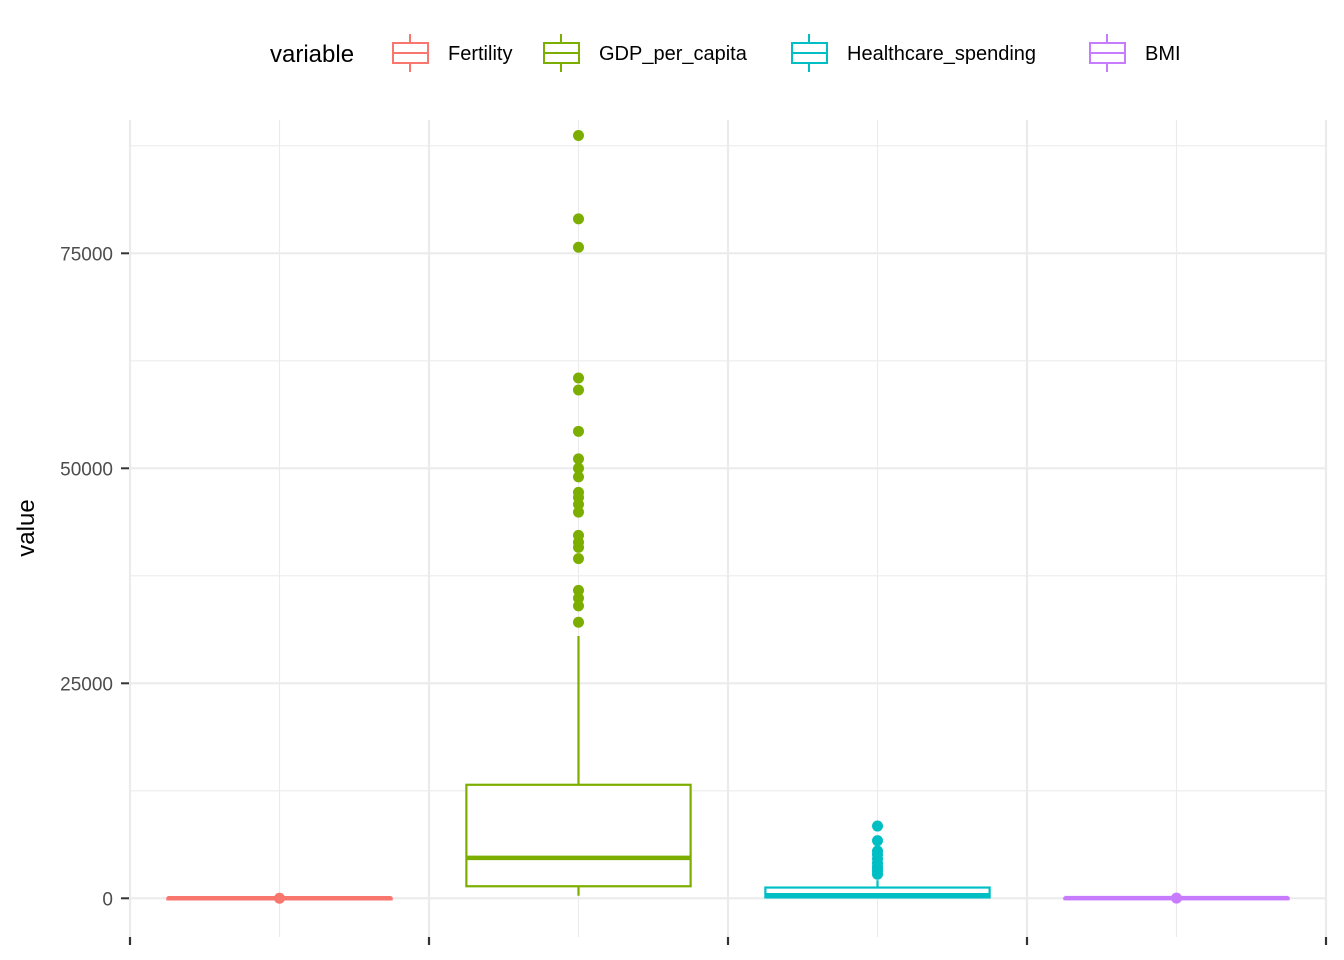  I want to click on legend-item-fertility: Fertility, so click(452, 53).